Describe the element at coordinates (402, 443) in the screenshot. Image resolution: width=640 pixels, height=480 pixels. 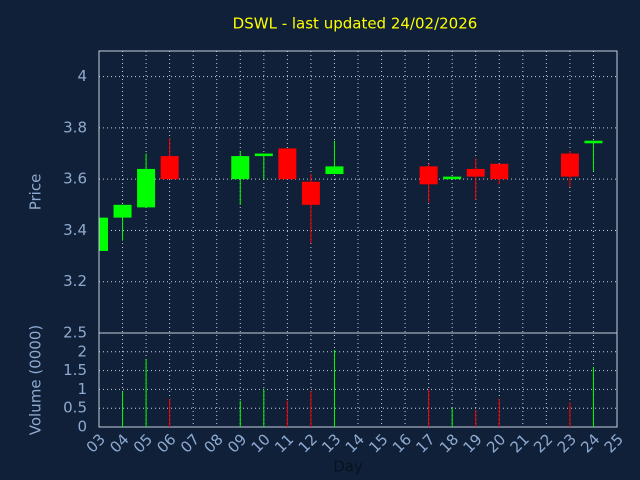
I see `x-tick-label: 16` at that location.